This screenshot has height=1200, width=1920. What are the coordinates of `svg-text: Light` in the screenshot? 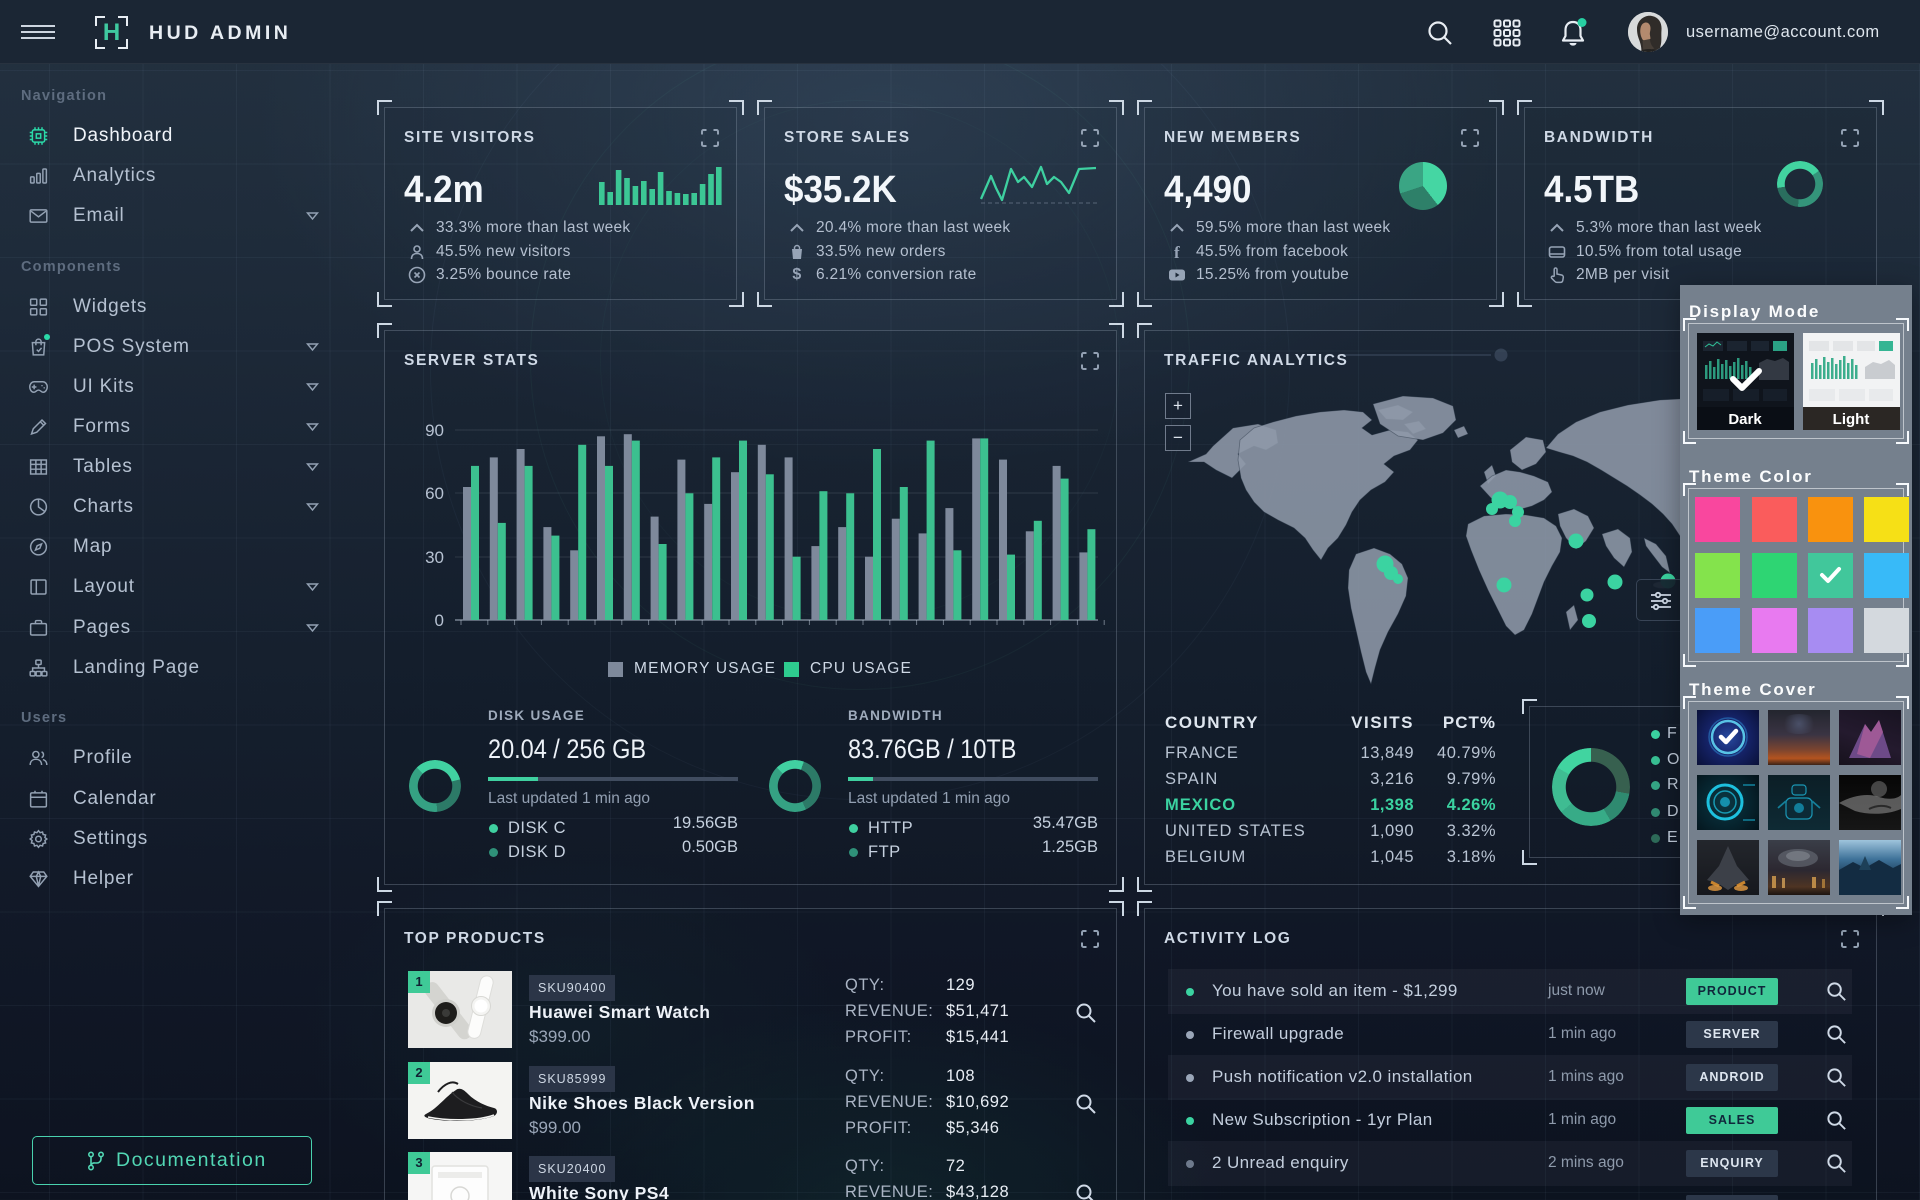 It's located at (1851, 419).